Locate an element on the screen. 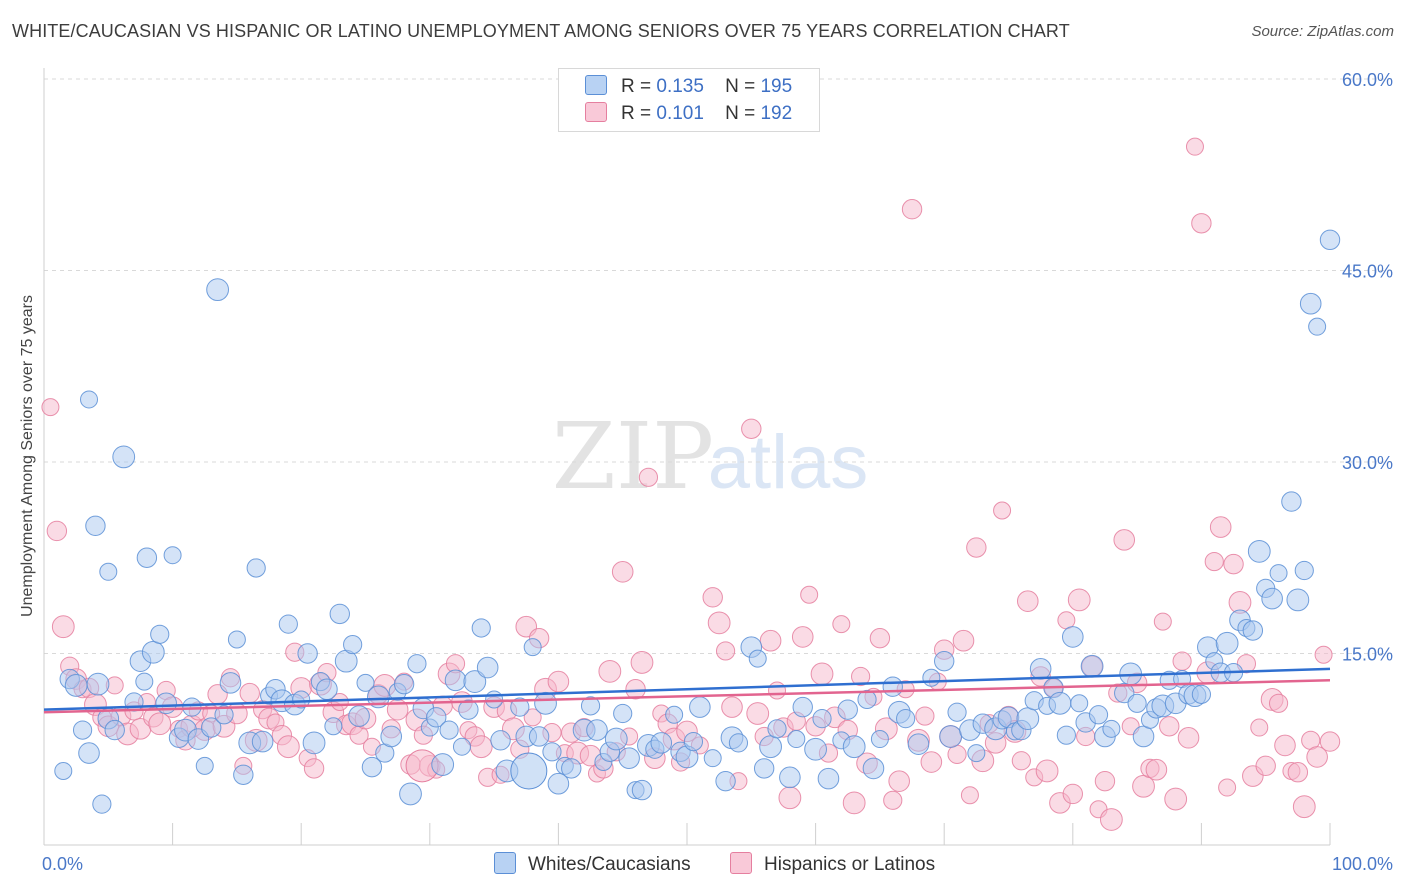  watermark: ZIP atlas is located at coordinates (710, 456).